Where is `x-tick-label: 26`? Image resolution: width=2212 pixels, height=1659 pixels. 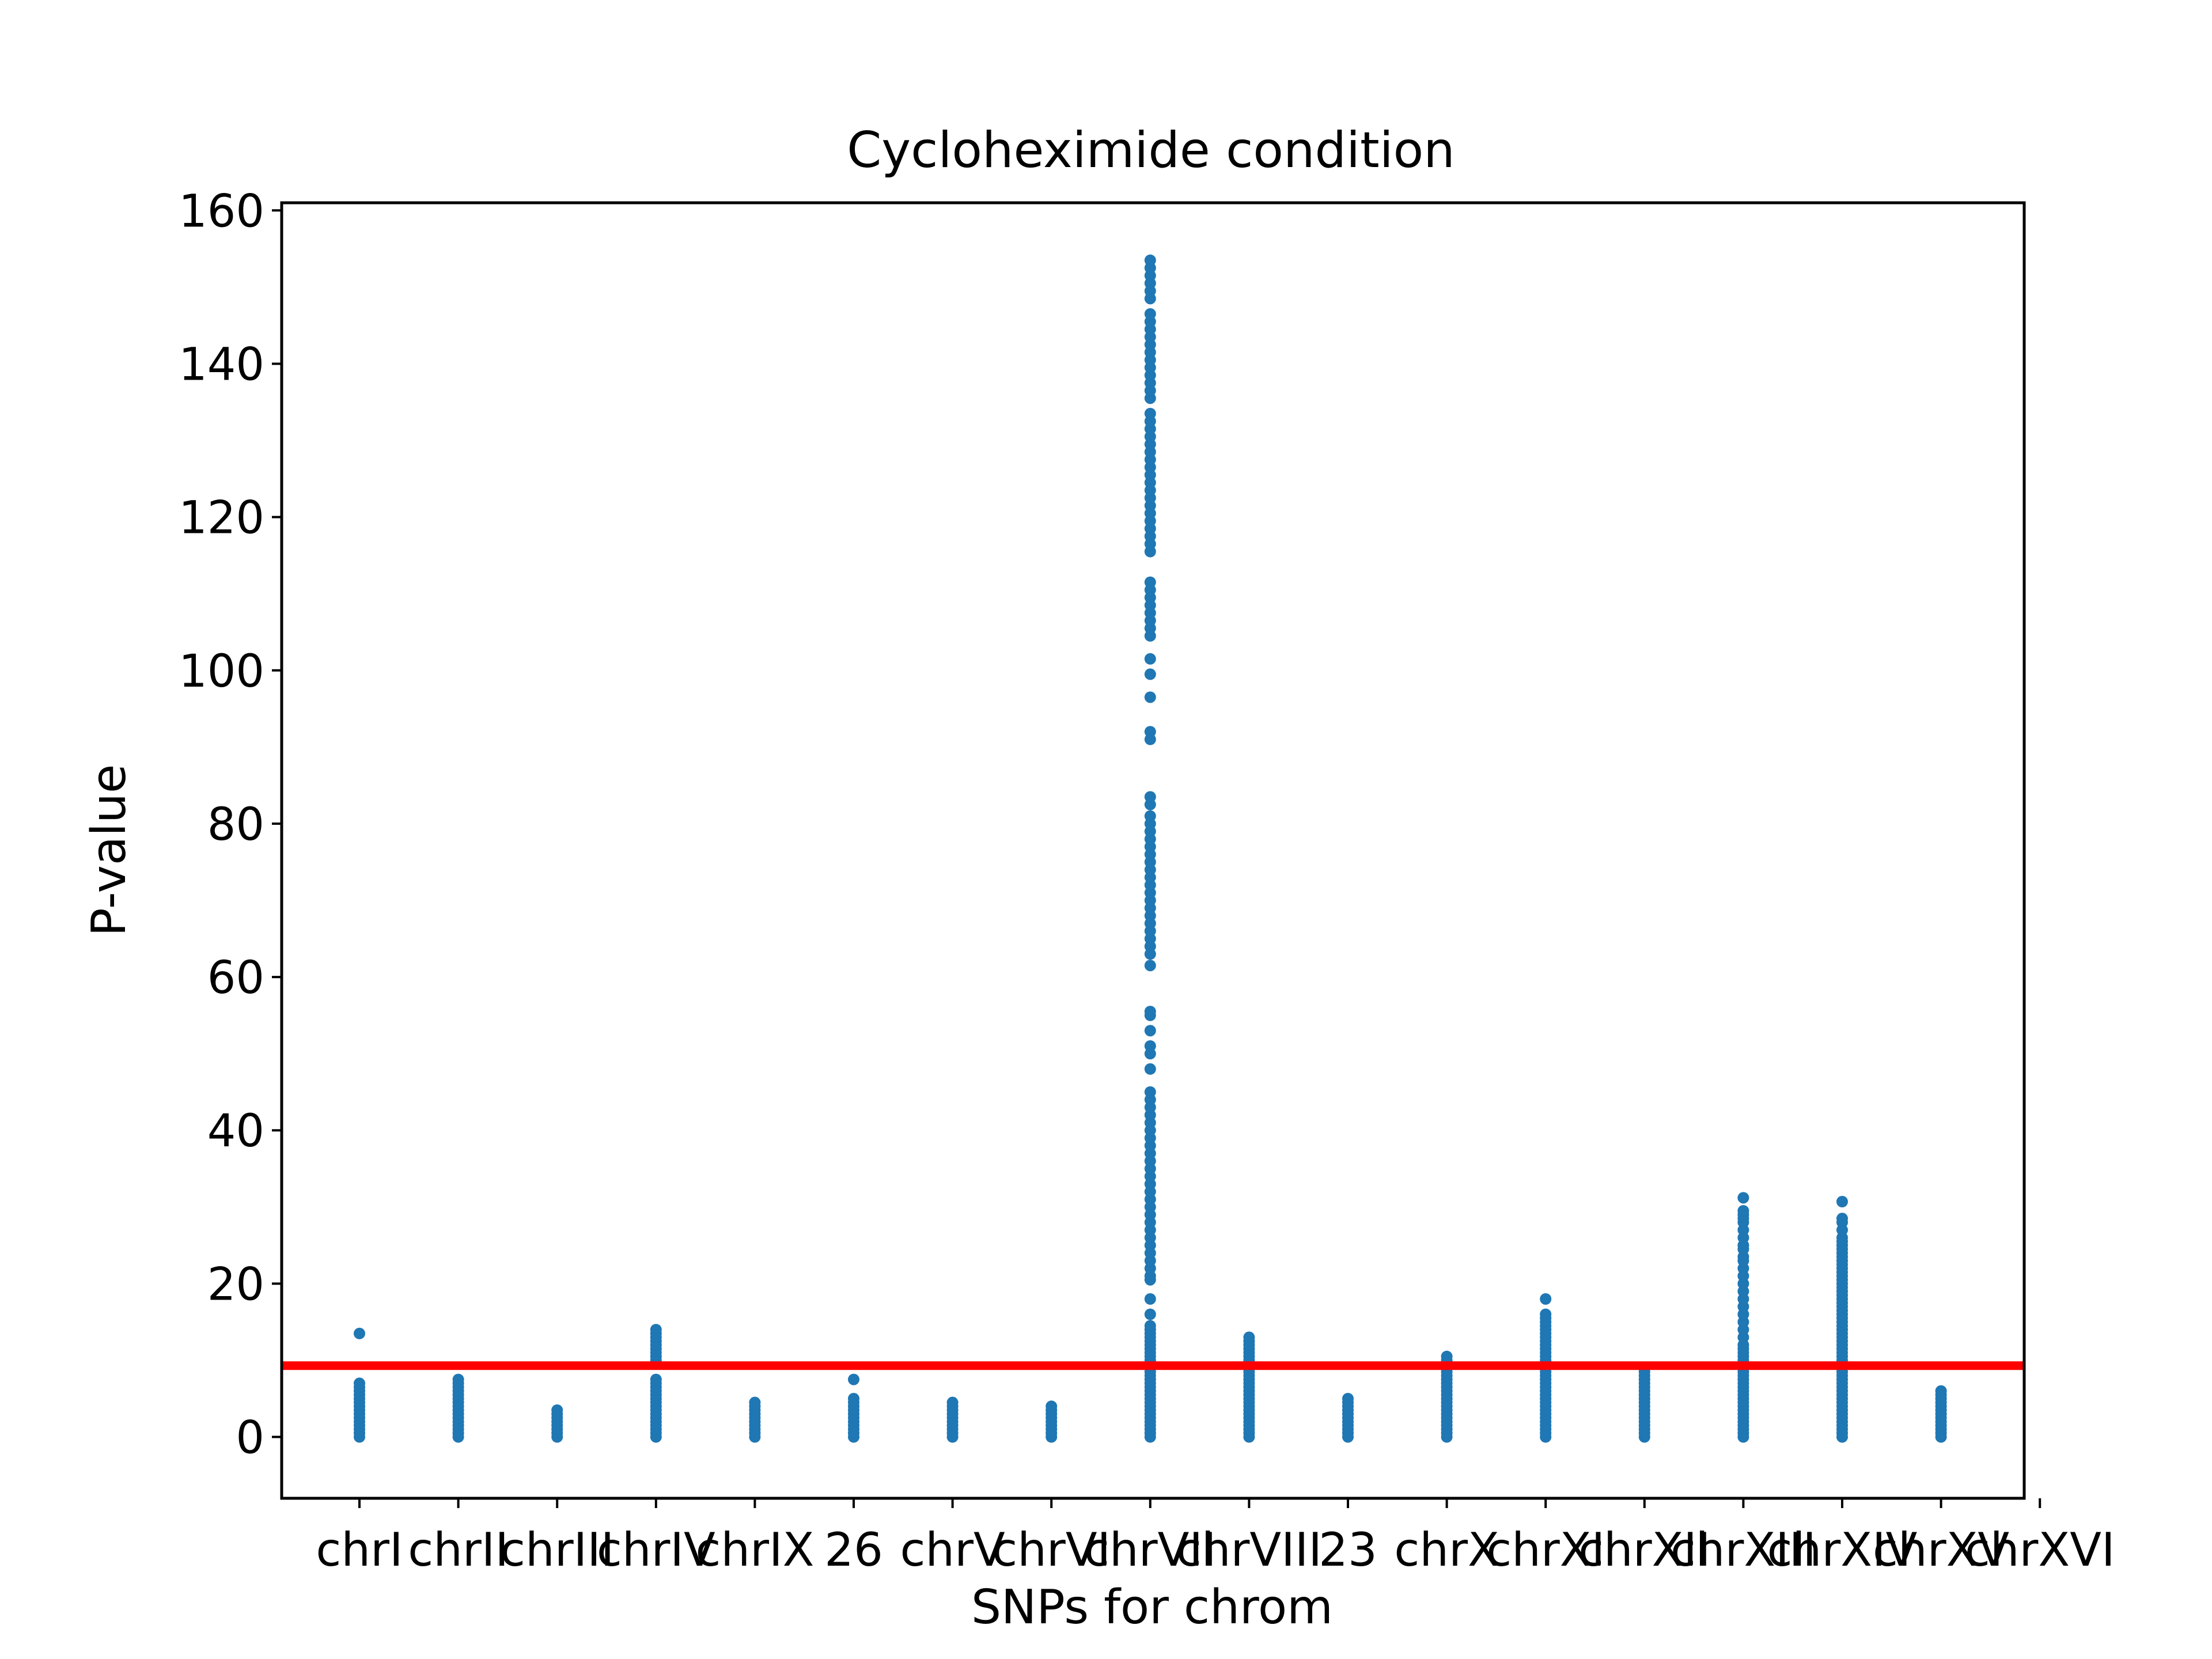
x-tick-label: 26 is located at coordinates (853, 1550).